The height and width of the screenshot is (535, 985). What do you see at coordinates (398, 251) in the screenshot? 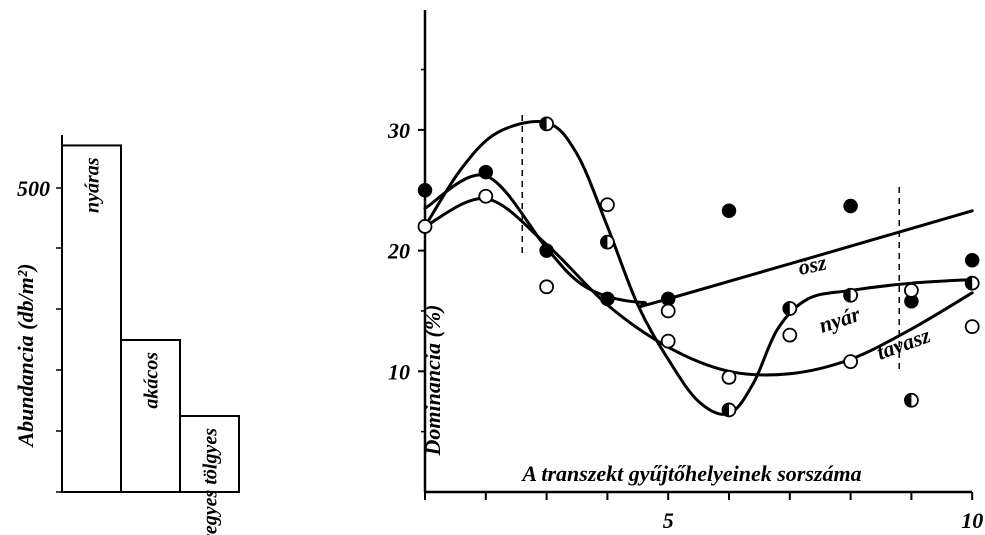
I see `y-tick-label: 20` at bounding box center [398, 251].